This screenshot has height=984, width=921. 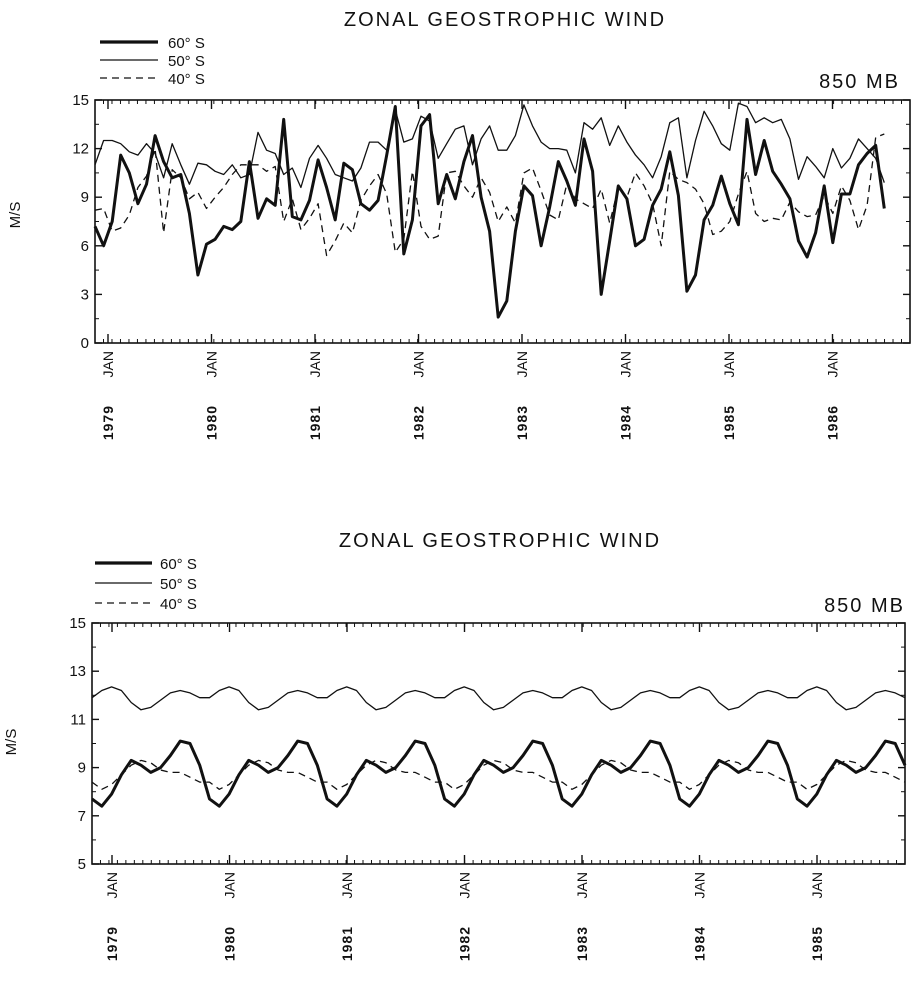 What do you see at coordinates (82, 816) in the screenshot?
I see `chart-2-y-tick-label: 7` at bounding box center [82, 816].